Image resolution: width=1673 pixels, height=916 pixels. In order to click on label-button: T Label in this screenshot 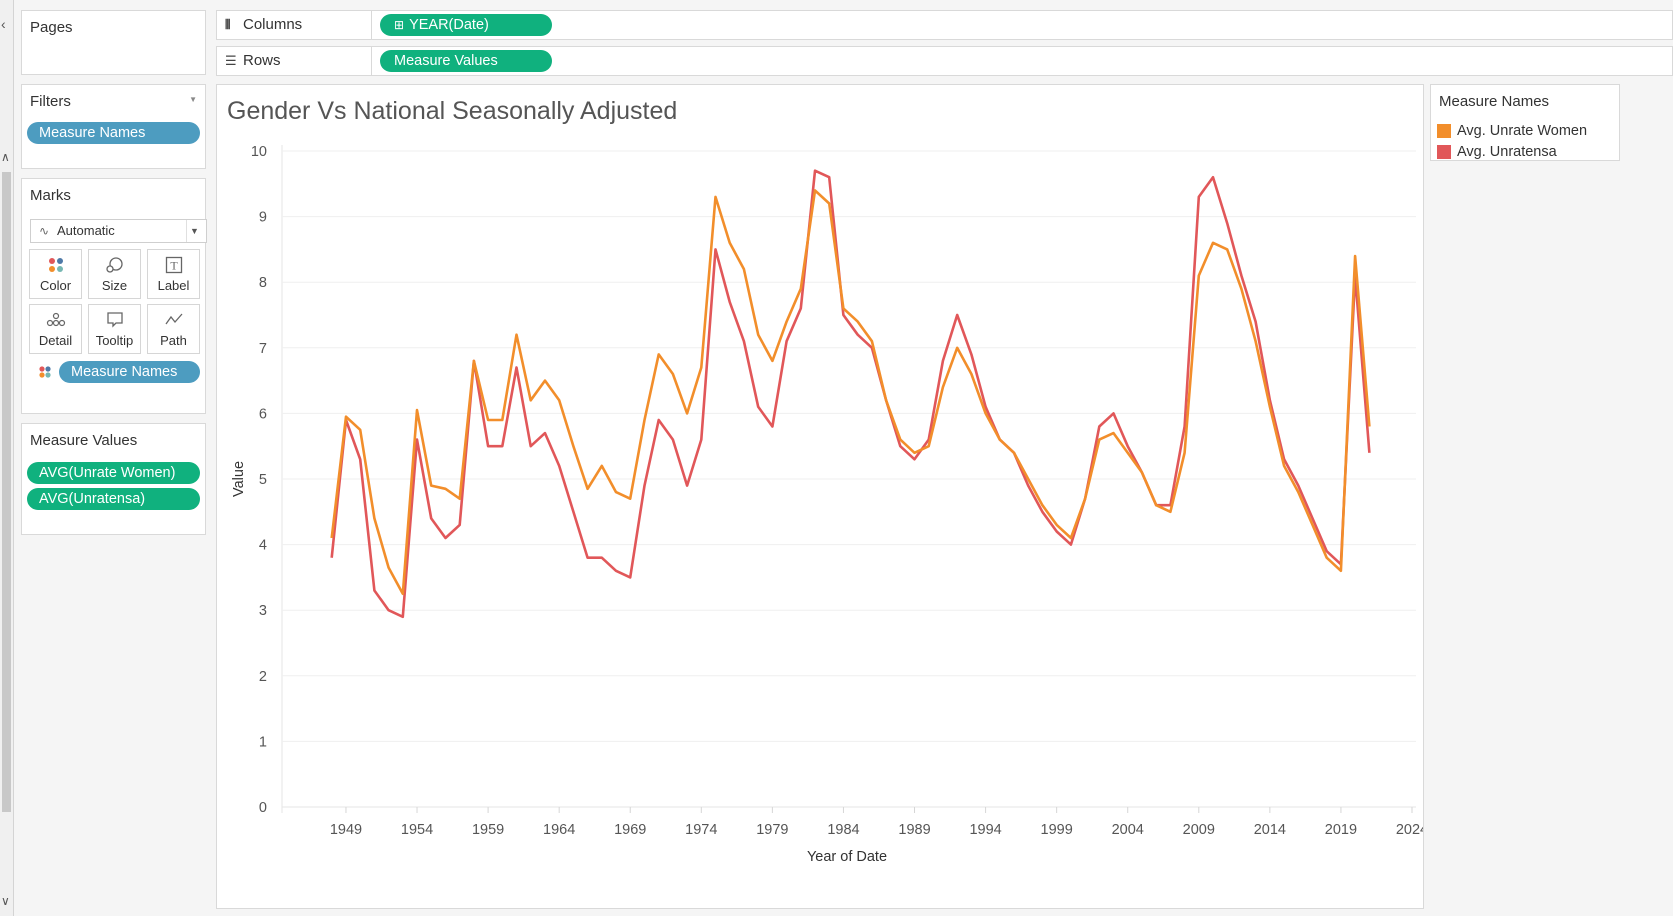, I will do `click(173, 274)`.